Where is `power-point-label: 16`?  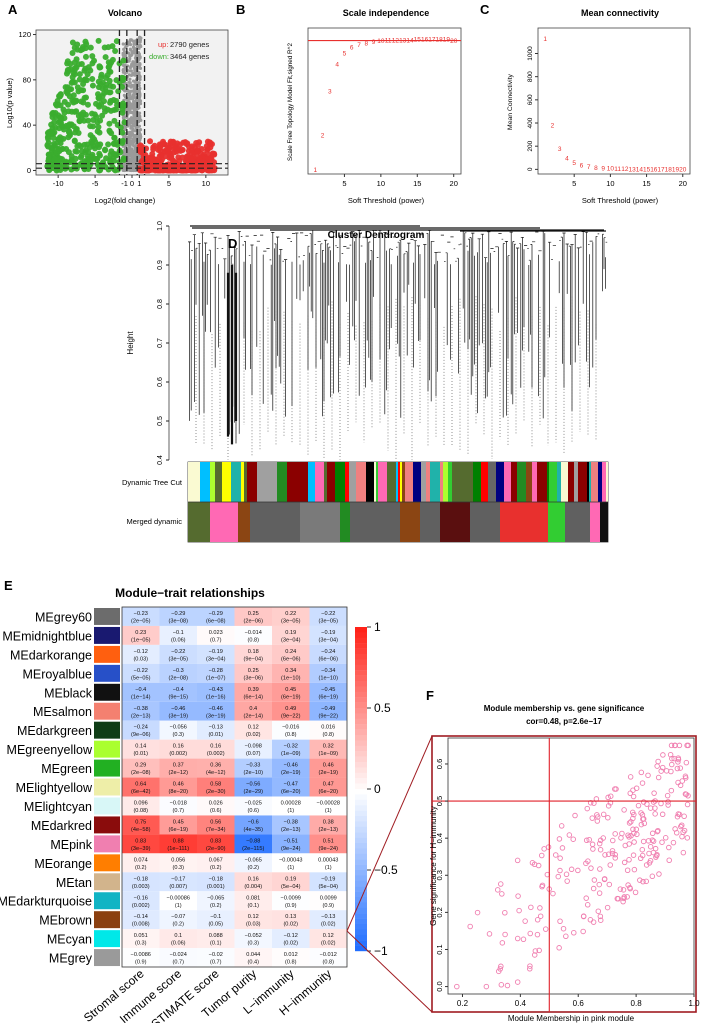 power-point-label: 16 is located at coordinates (425, 39).